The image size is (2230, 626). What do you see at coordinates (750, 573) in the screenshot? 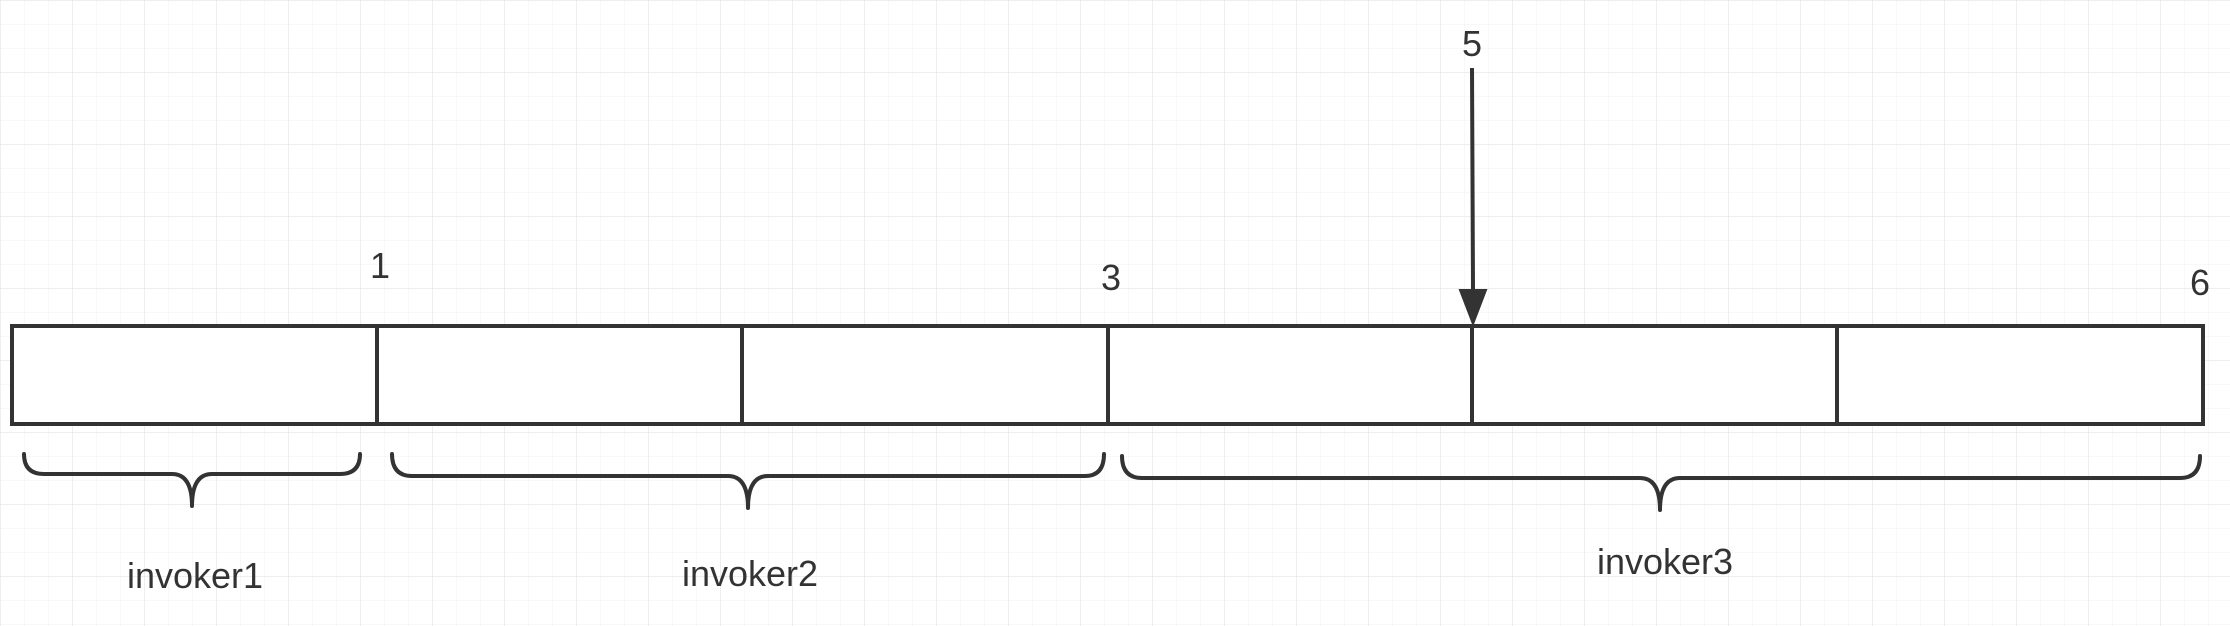
I see `group-label-invoker2: invoker2` at bounding box center [750, 573].